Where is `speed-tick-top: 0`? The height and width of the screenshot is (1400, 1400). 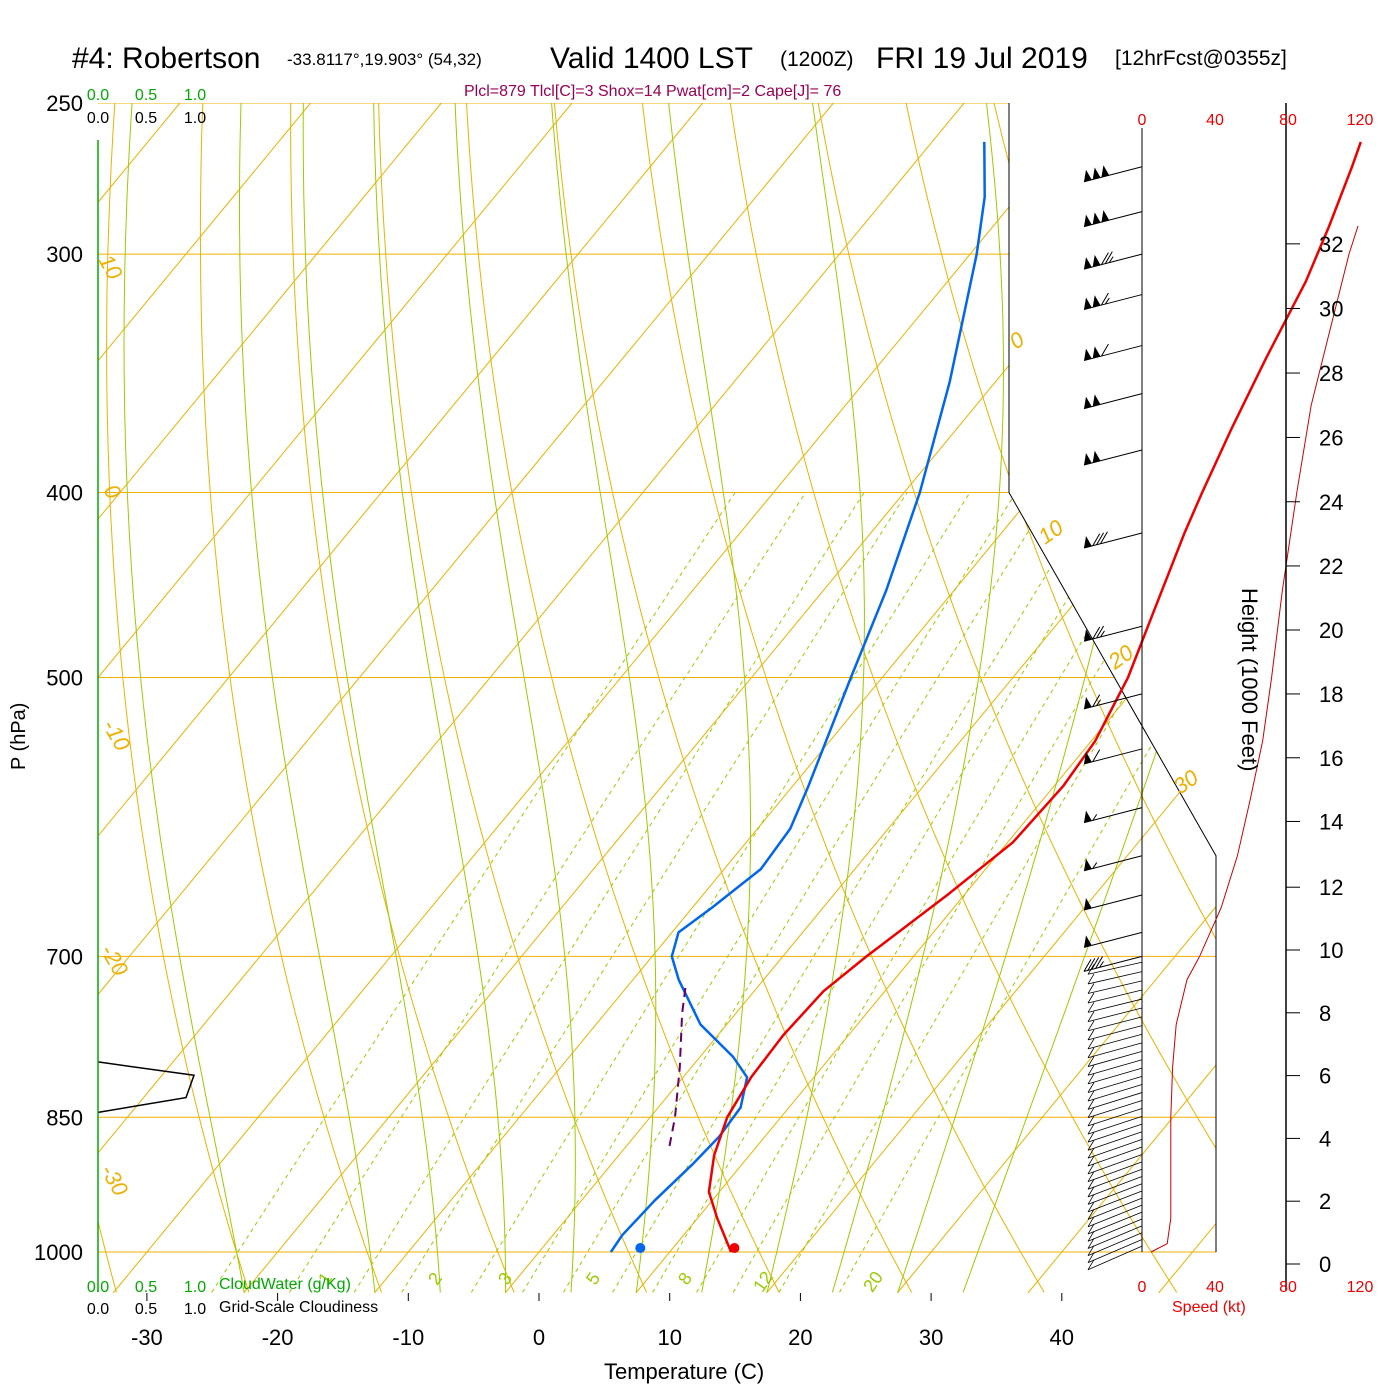
speed-tick-top: 0 is located at coordinates (1142, 120).